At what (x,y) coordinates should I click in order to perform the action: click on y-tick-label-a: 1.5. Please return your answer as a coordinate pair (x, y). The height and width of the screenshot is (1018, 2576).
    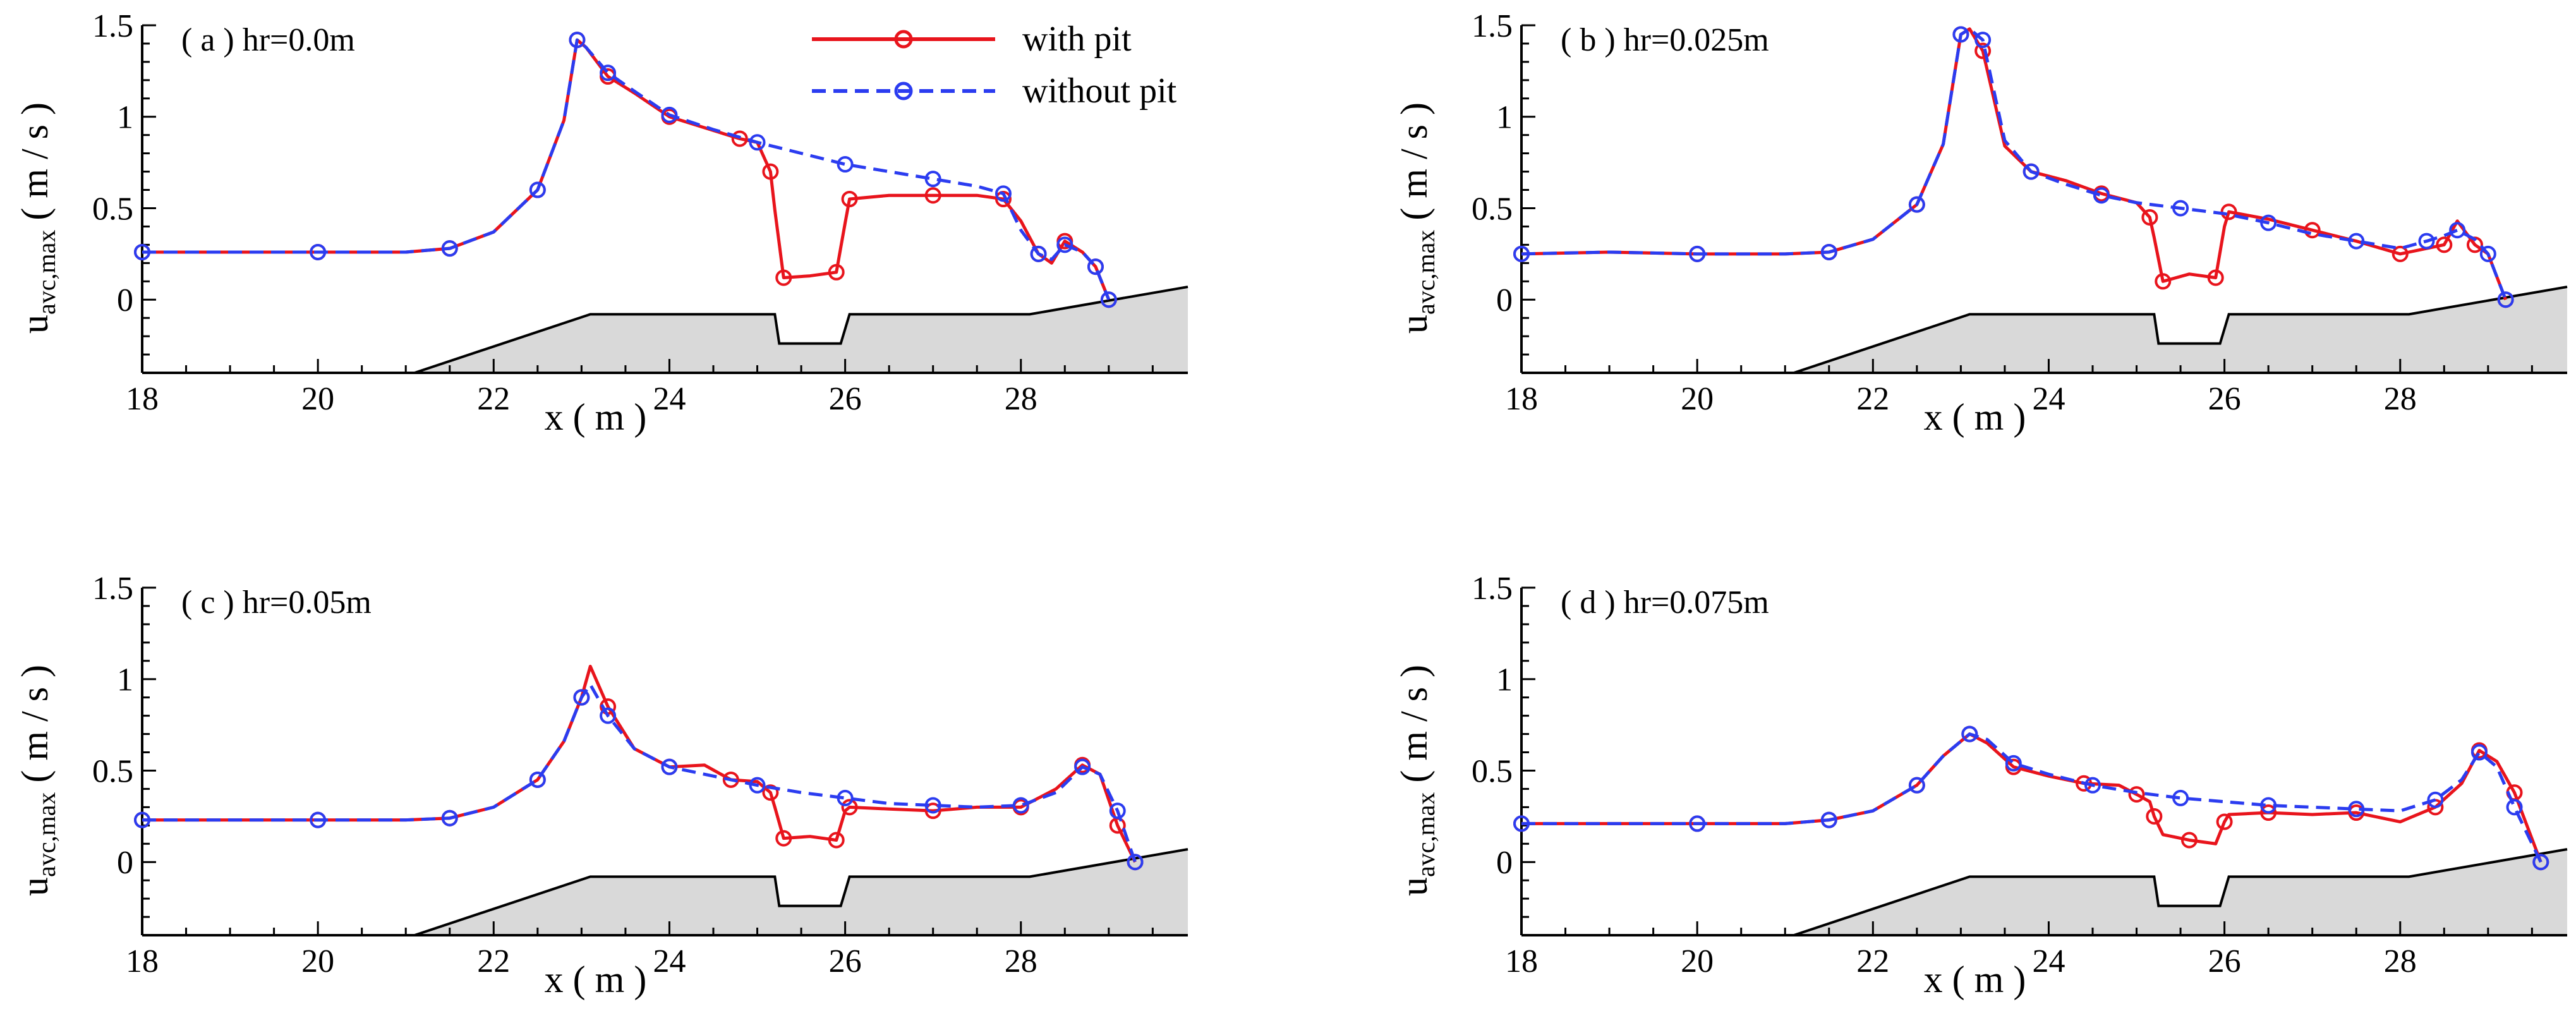
    Looking at the image, I should click on (112, 26).